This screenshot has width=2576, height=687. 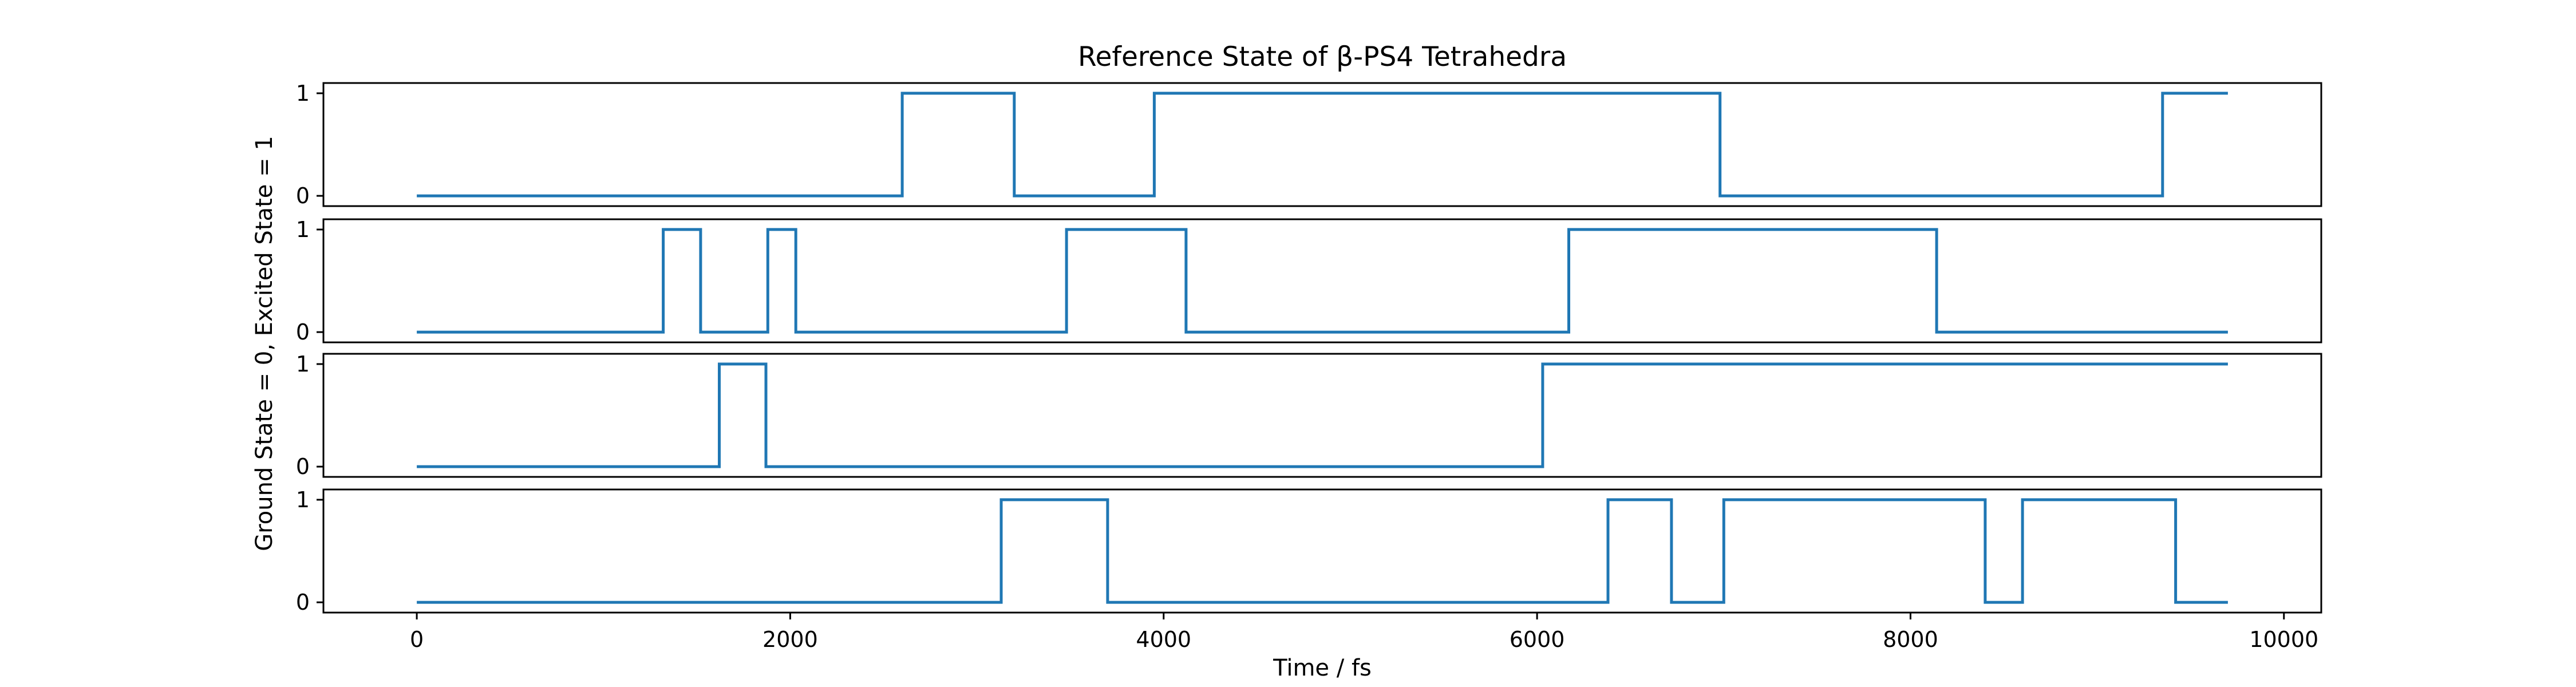 I want to click on y-axis-label: Ground State = 0, Excited State = 1, so click(x=264, y=343).